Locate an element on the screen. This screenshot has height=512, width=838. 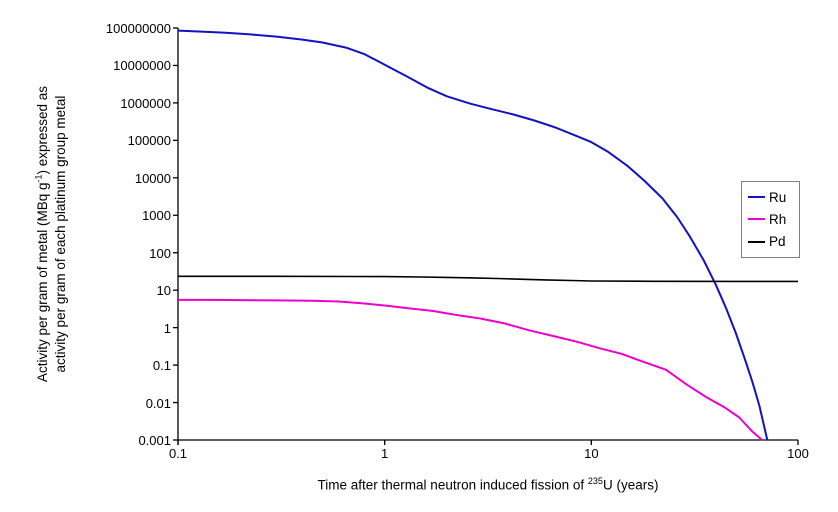
legend-box: Ru Rh Pd is located at coordinates (770, 219).